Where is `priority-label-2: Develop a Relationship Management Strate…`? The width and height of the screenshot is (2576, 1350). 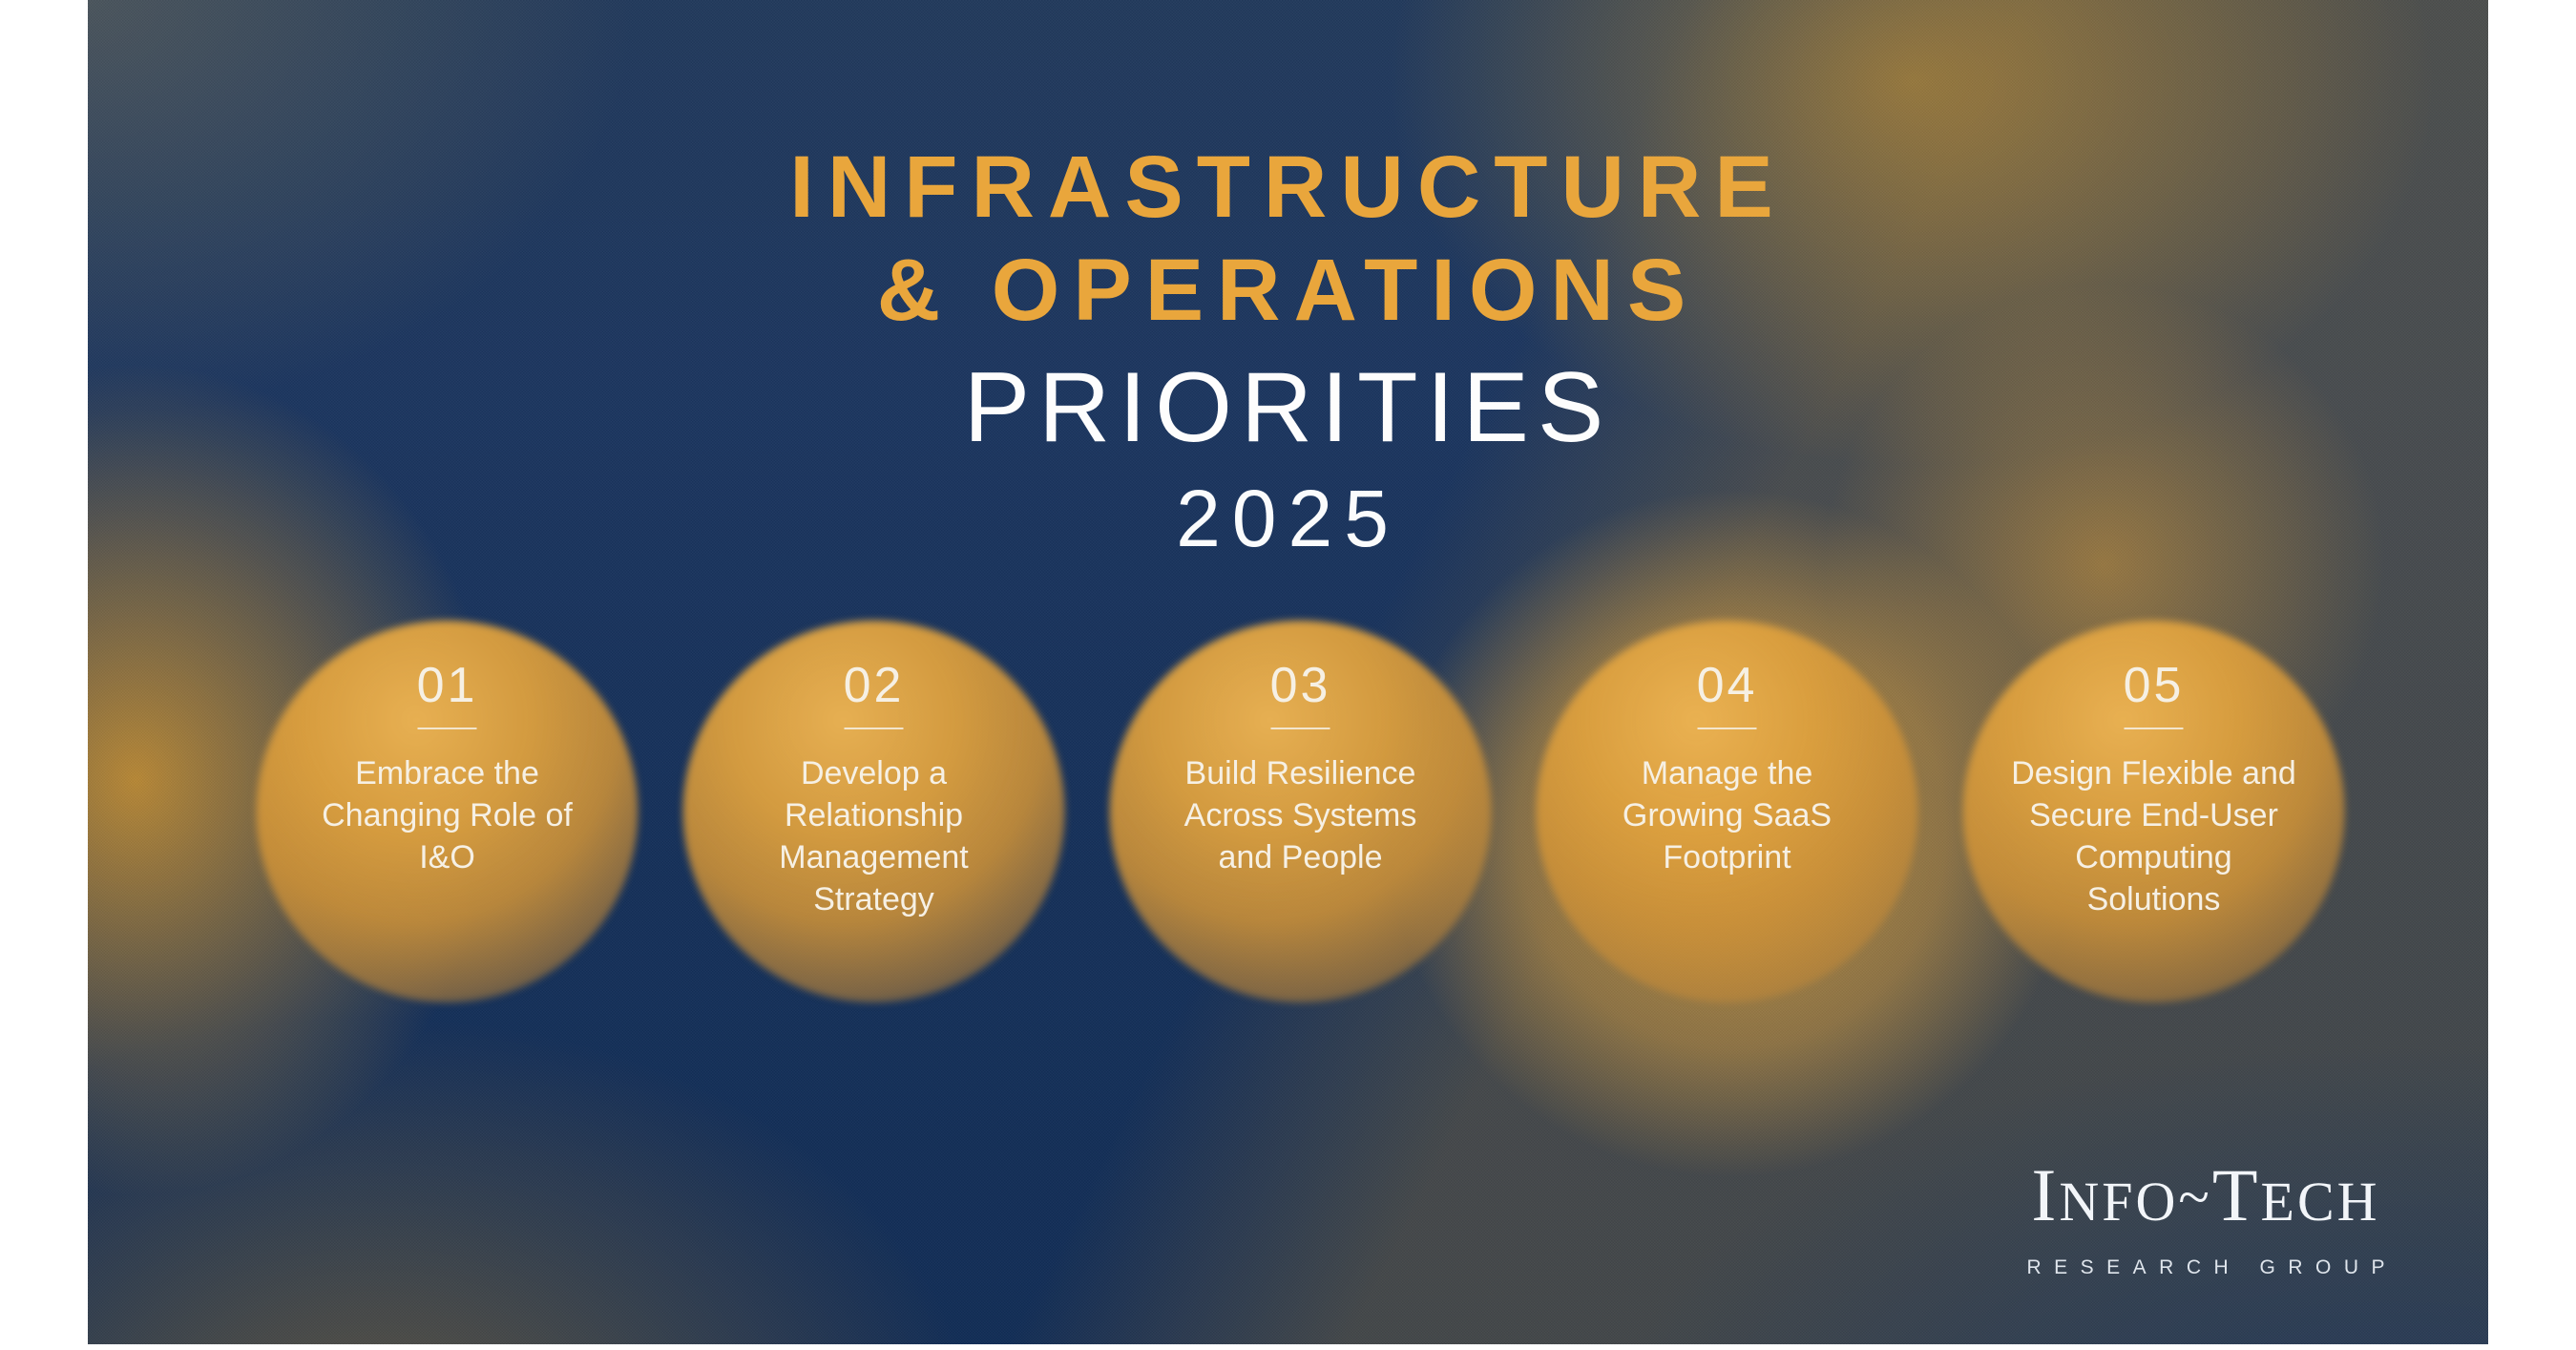 priority-label-2: Develop a Relationship Management Strate… is located at coordinates (874, 836).